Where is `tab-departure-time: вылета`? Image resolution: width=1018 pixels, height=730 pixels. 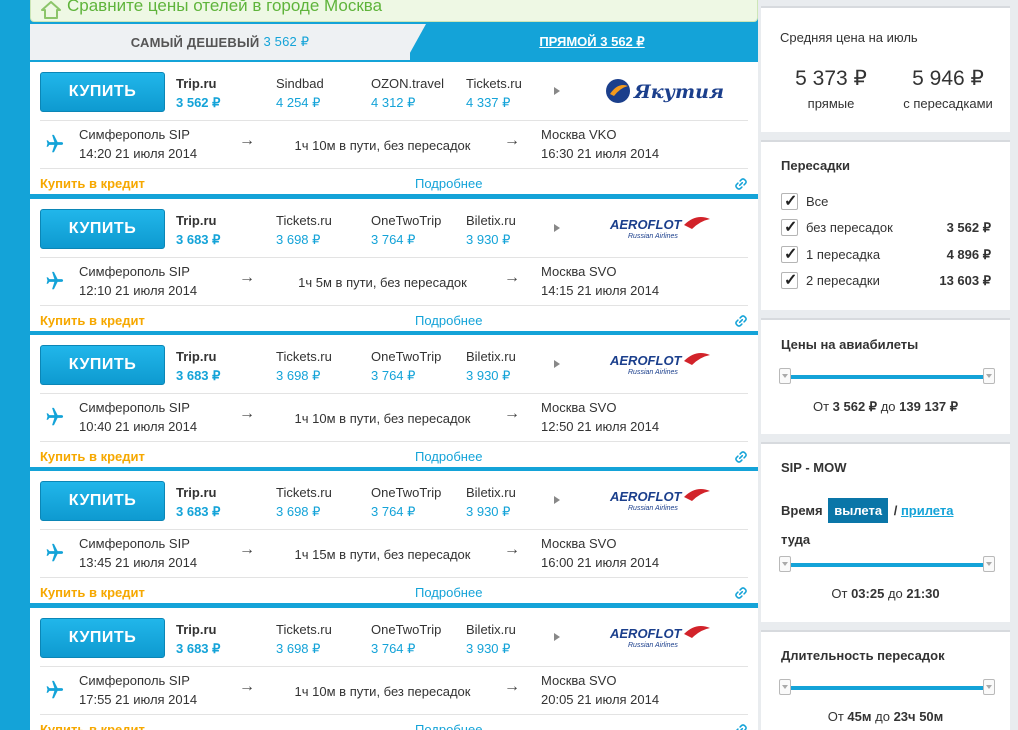 tab-departure-time: вылета is located at coordinates (858, 510).